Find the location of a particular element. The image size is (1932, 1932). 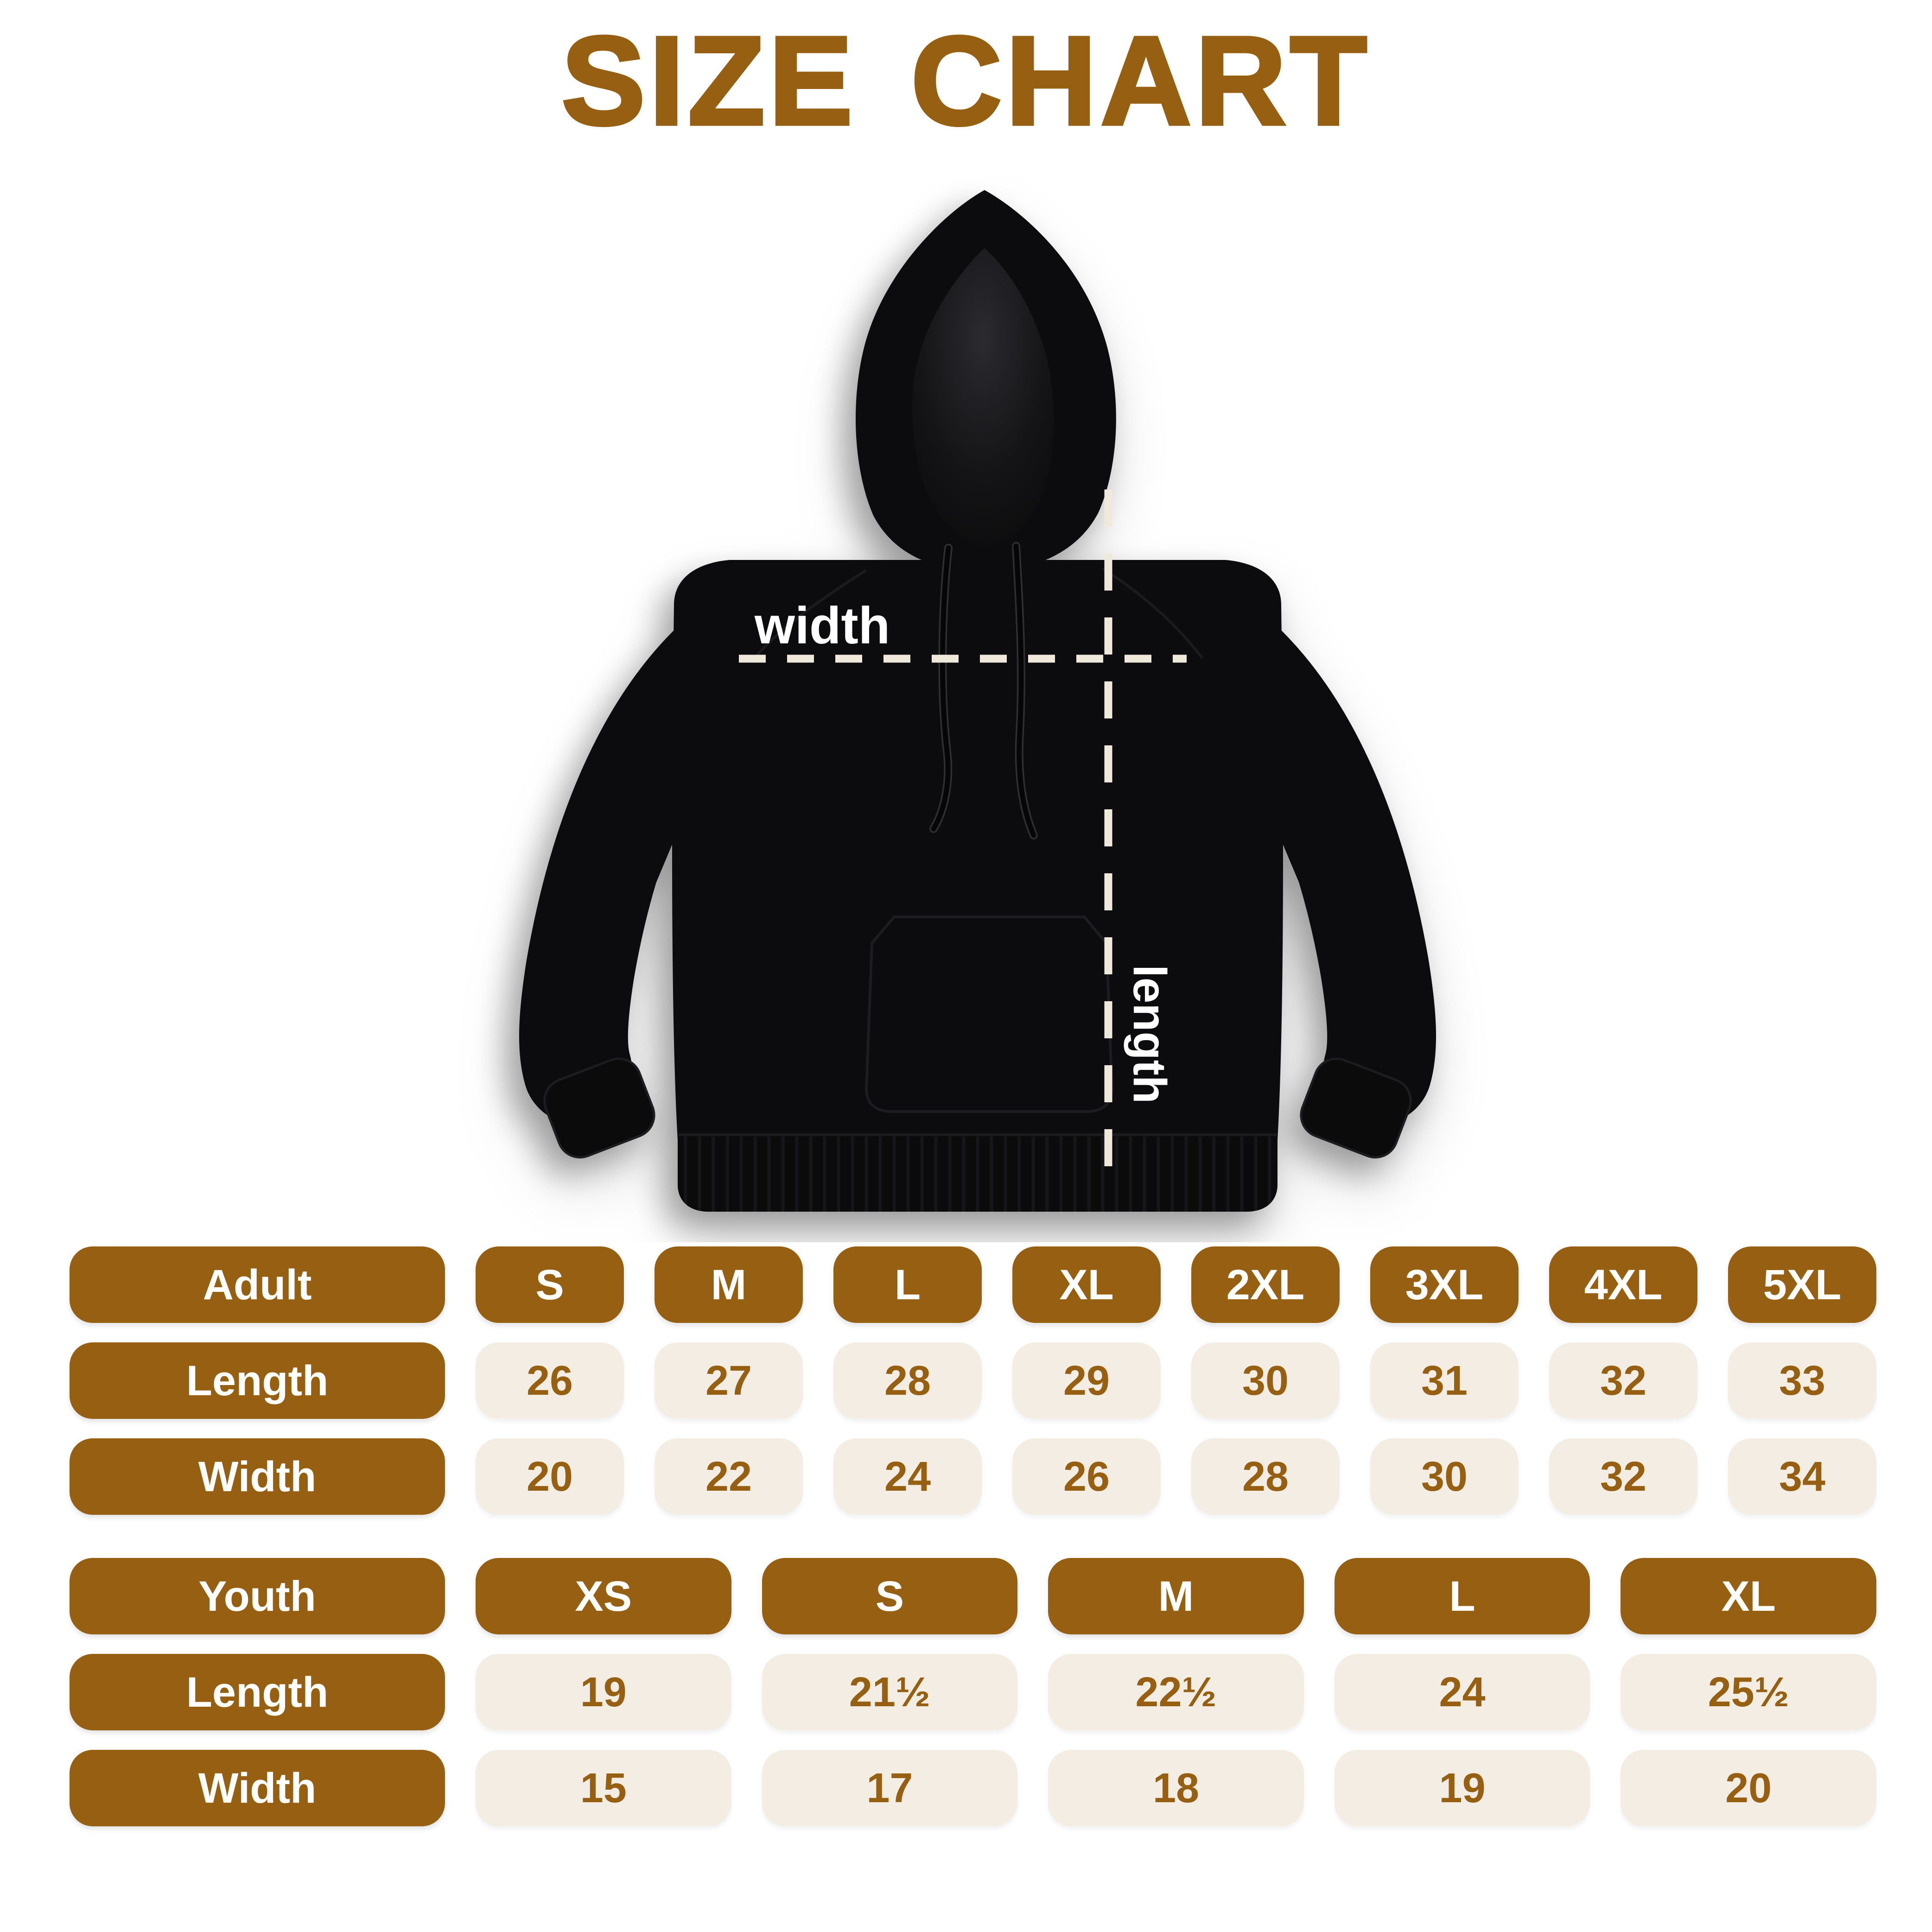

table-row: Width 20 22 24 26 28 30 32 34 is located at coordinates (973, 1476).